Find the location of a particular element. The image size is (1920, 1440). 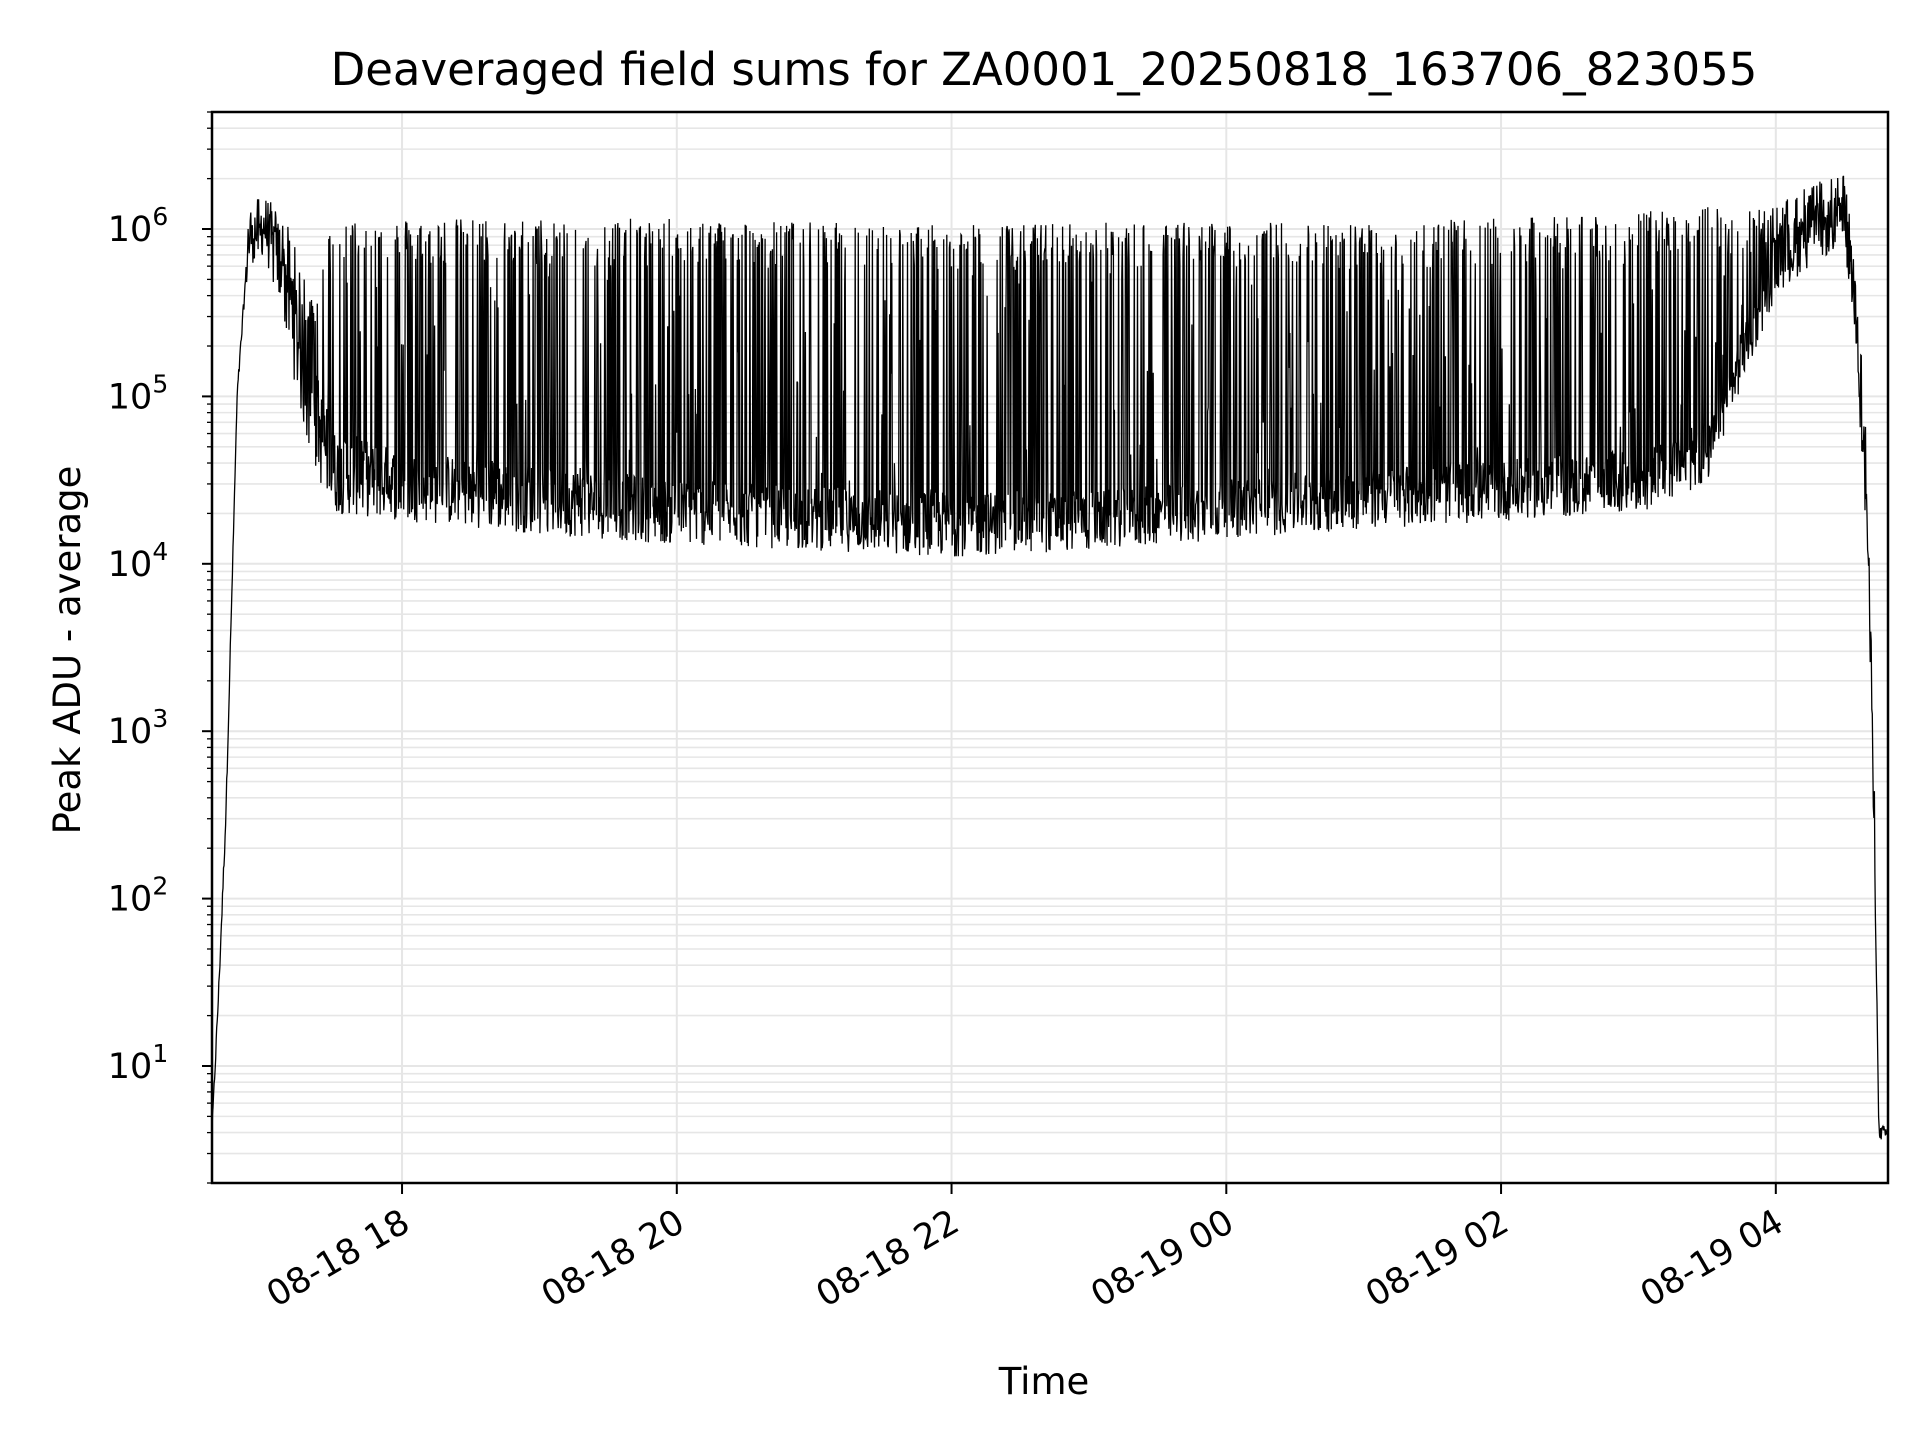

y-tick-label: 10¹ is located at coordinates (138, 1063).